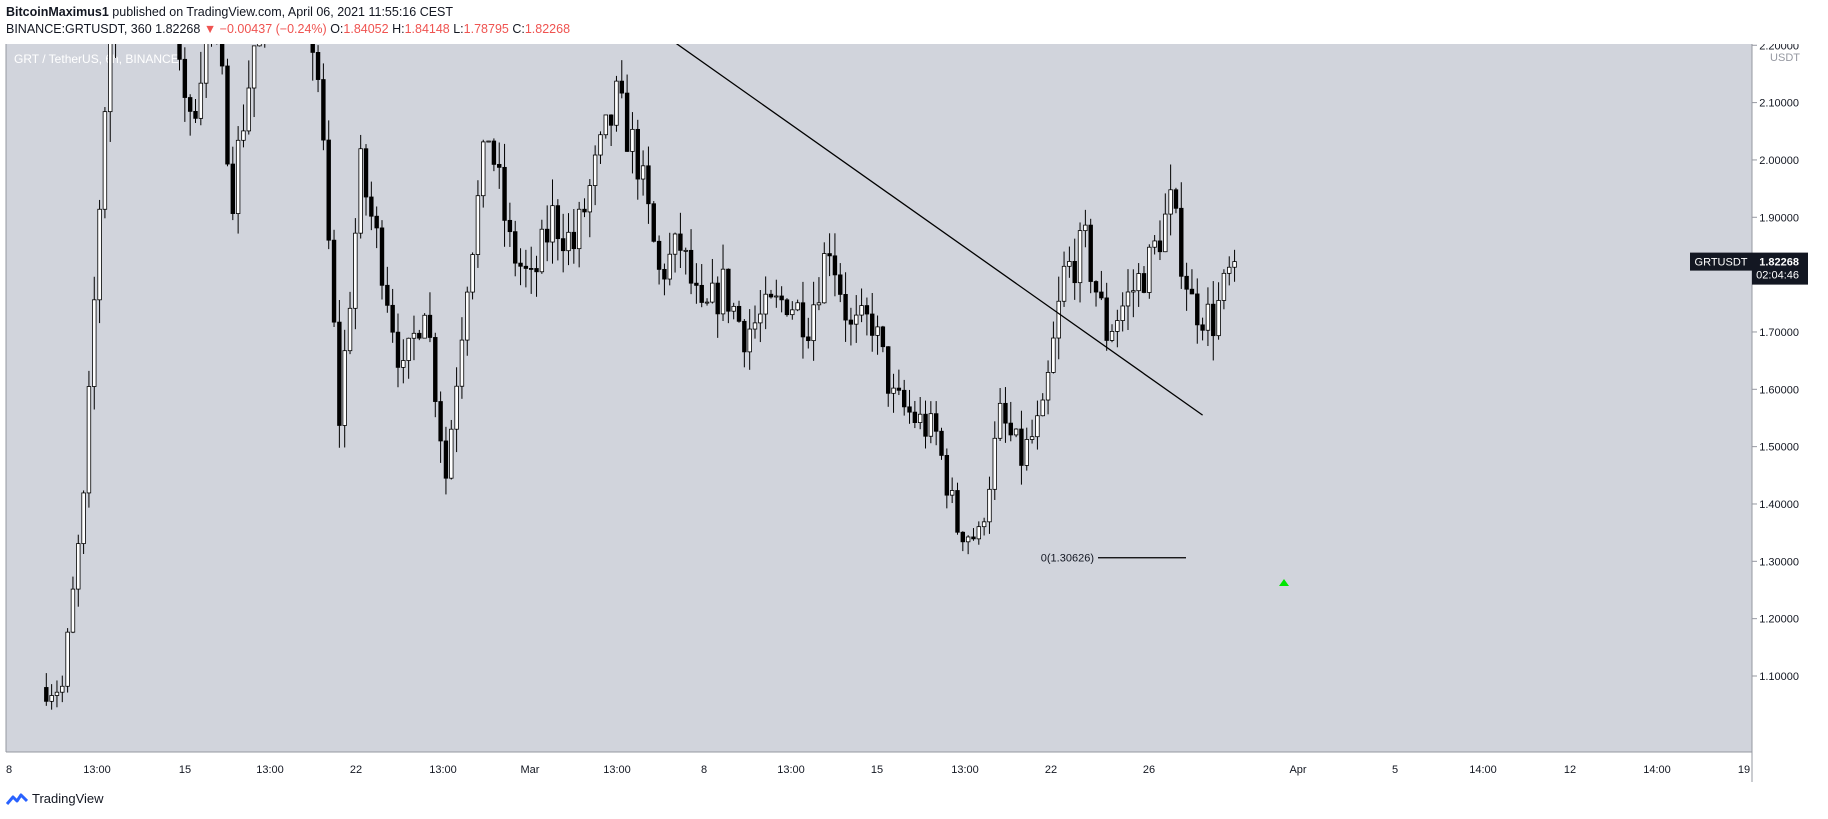 This screenshot has height=819, width=1828. I want to click on fib-retracement: 0.618(2.27928)0(1.30626), so click(1102, 304).